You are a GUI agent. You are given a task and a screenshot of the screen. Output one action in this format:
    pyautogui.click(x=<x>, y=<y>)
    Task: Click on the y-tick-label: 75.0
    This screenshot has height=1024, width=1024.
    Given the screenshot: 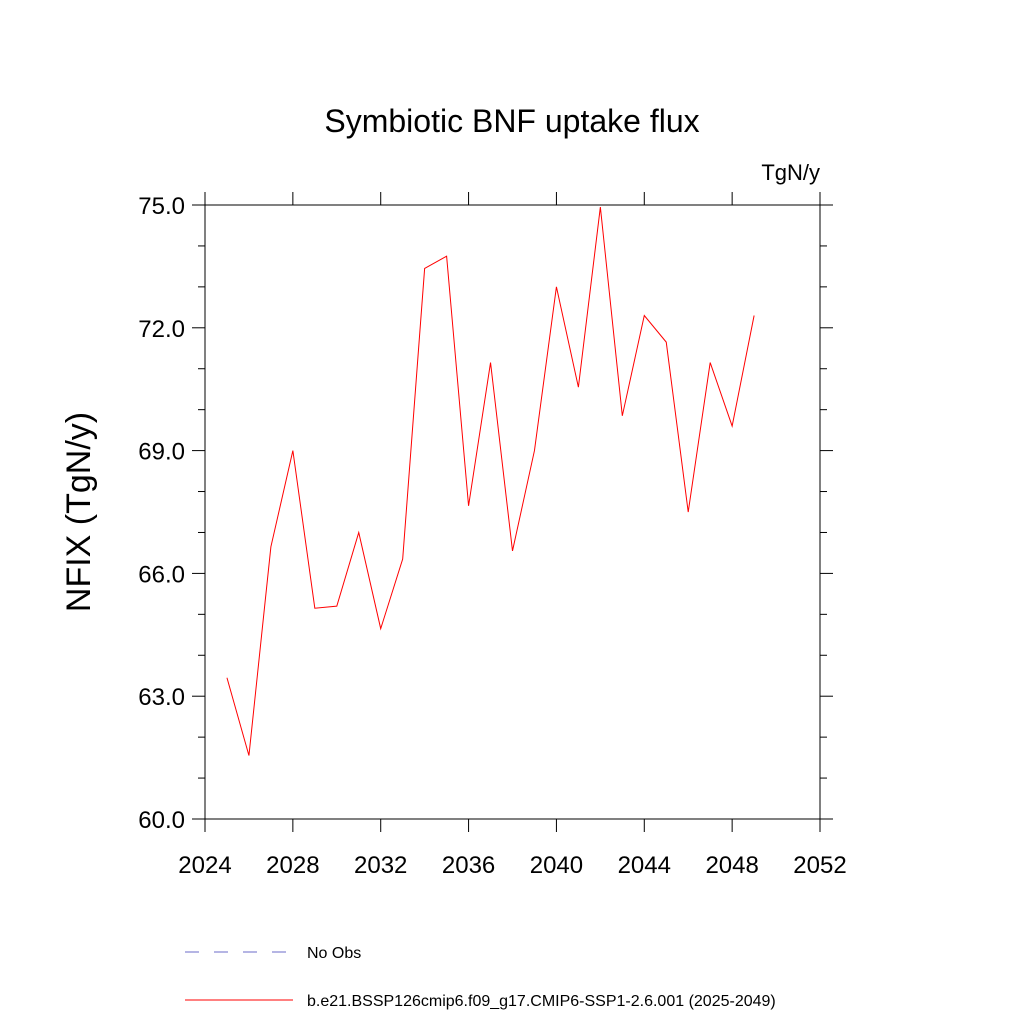 What is the action you would take?
    pyautogui.click(x=161, y=206)
    